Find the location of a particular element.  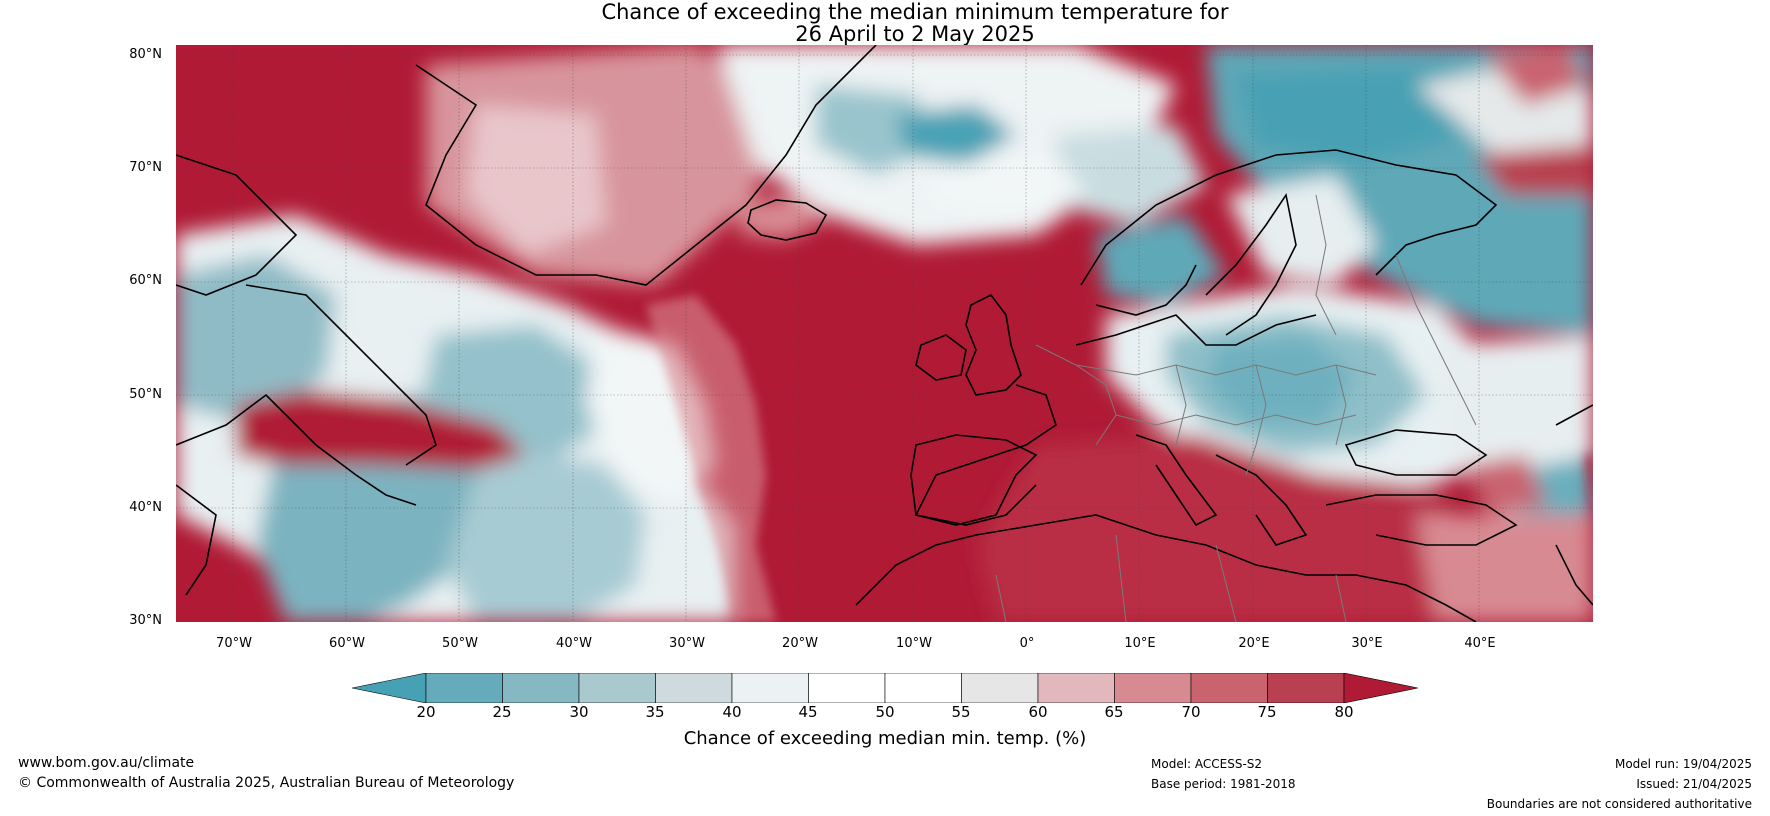

colorbar-tick-55: 55 is located at coordinates (961, 712).